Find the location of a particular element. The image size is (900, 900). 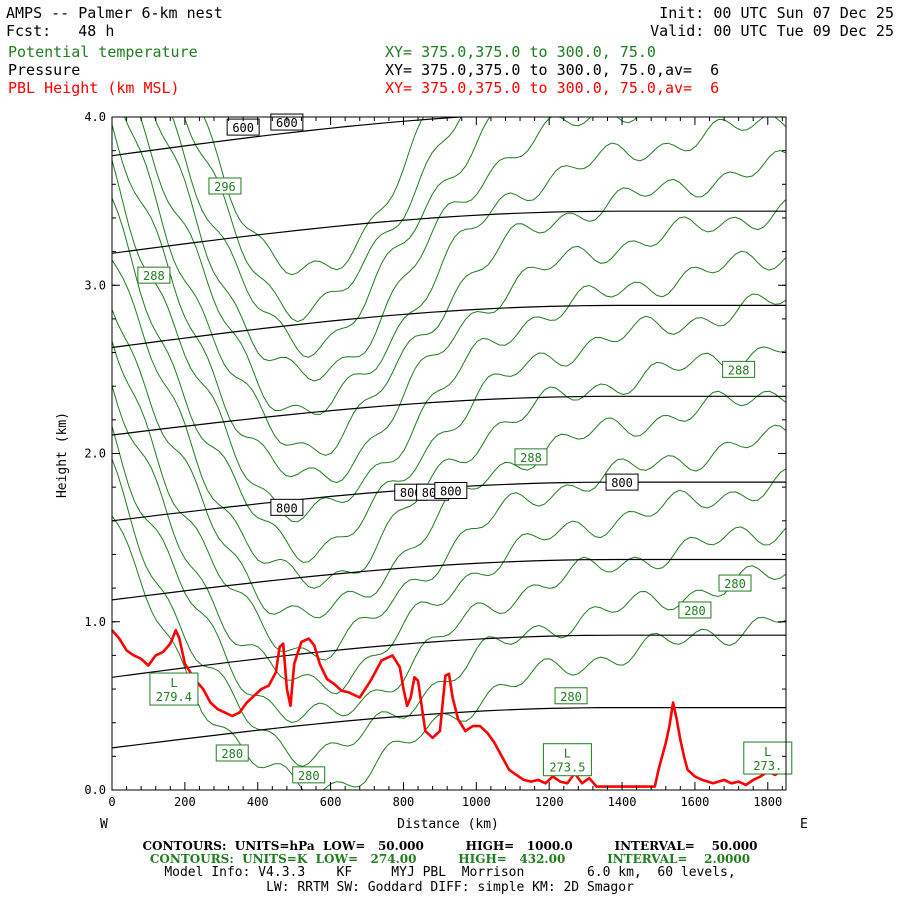

chart-title: AMPS -- Palmer 6-km nest is located at coordinates (114, 13).